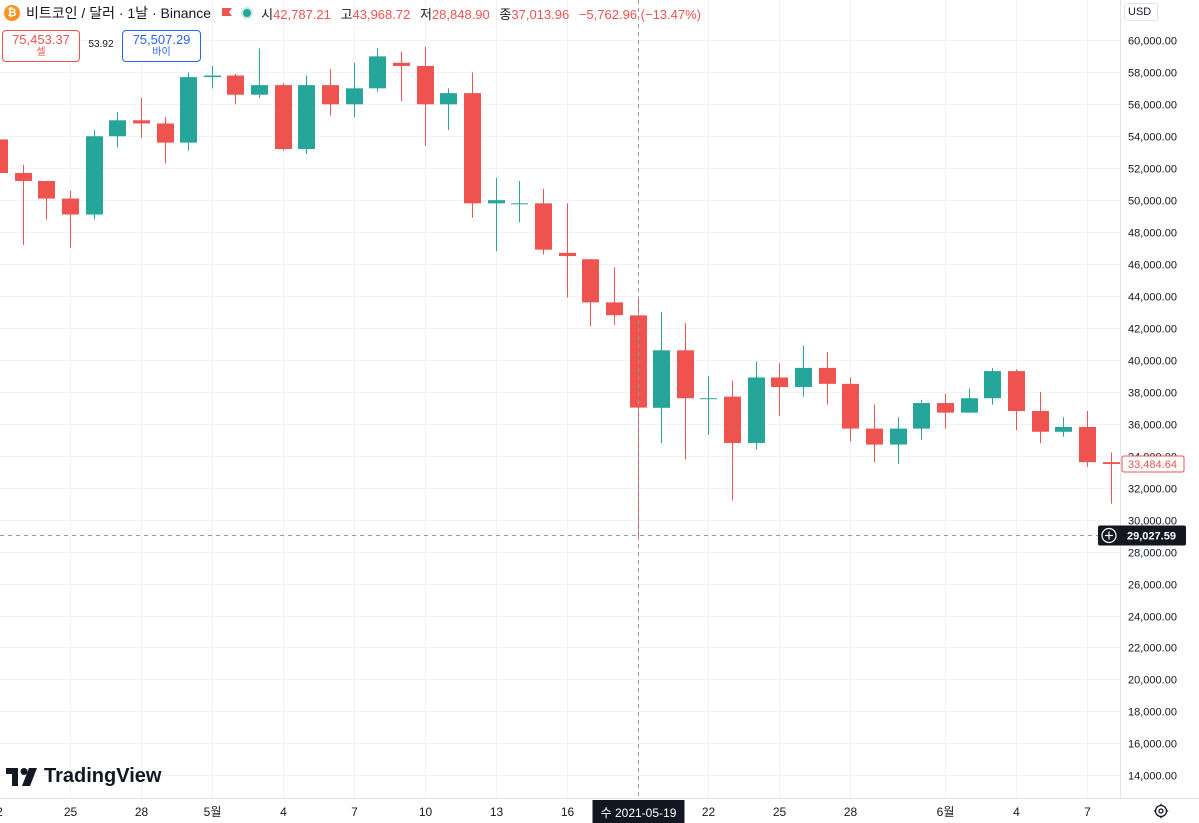 This screenshot has width=1199, height=823. What do you see at coordinates (1152, 138) in the screenshot?
I see `price-tick-label: 54,000.00` at bounding box center [1152, 138].